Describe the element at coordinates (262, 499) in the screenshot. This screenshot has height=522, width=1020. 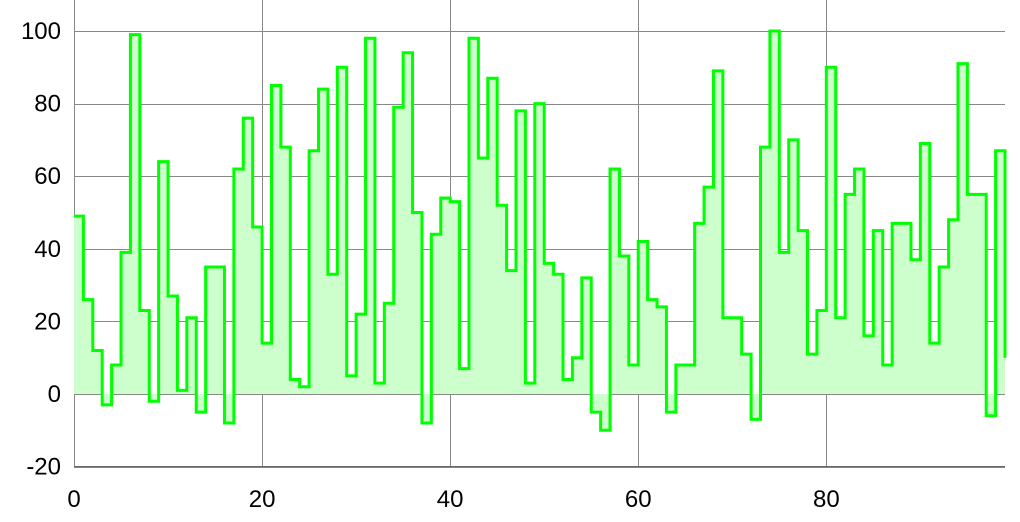
I see `x-tick-label: 20` at that location.